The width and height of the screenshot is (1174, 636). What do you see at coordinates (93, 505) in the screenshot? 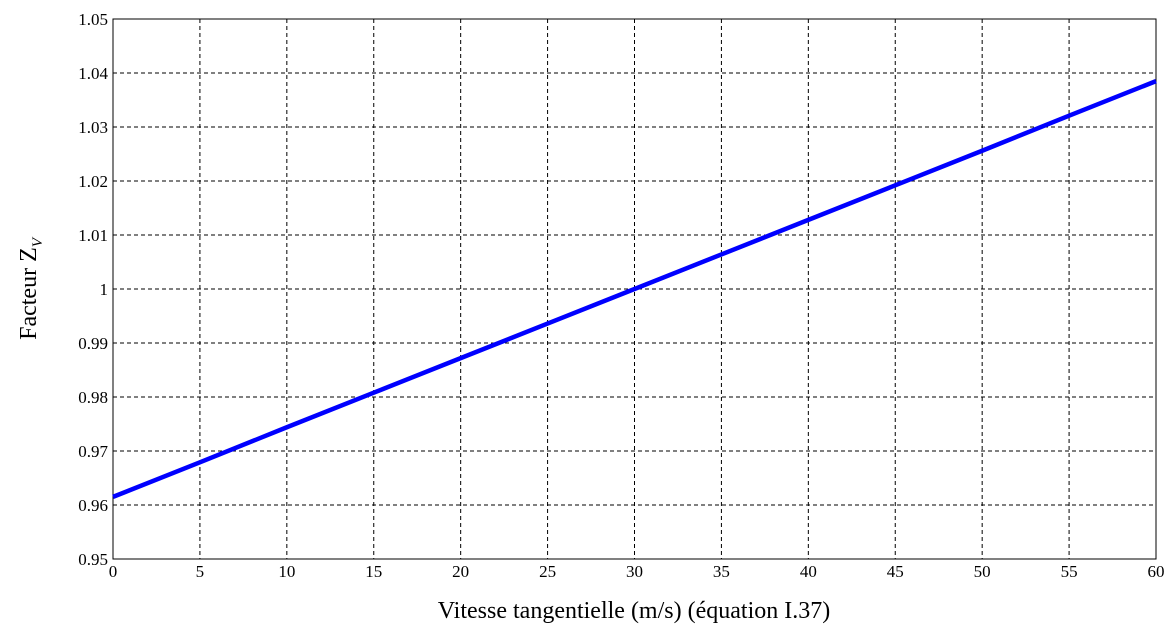
I see `y-tick-label: 0.96` at bounding box center [93, 505].